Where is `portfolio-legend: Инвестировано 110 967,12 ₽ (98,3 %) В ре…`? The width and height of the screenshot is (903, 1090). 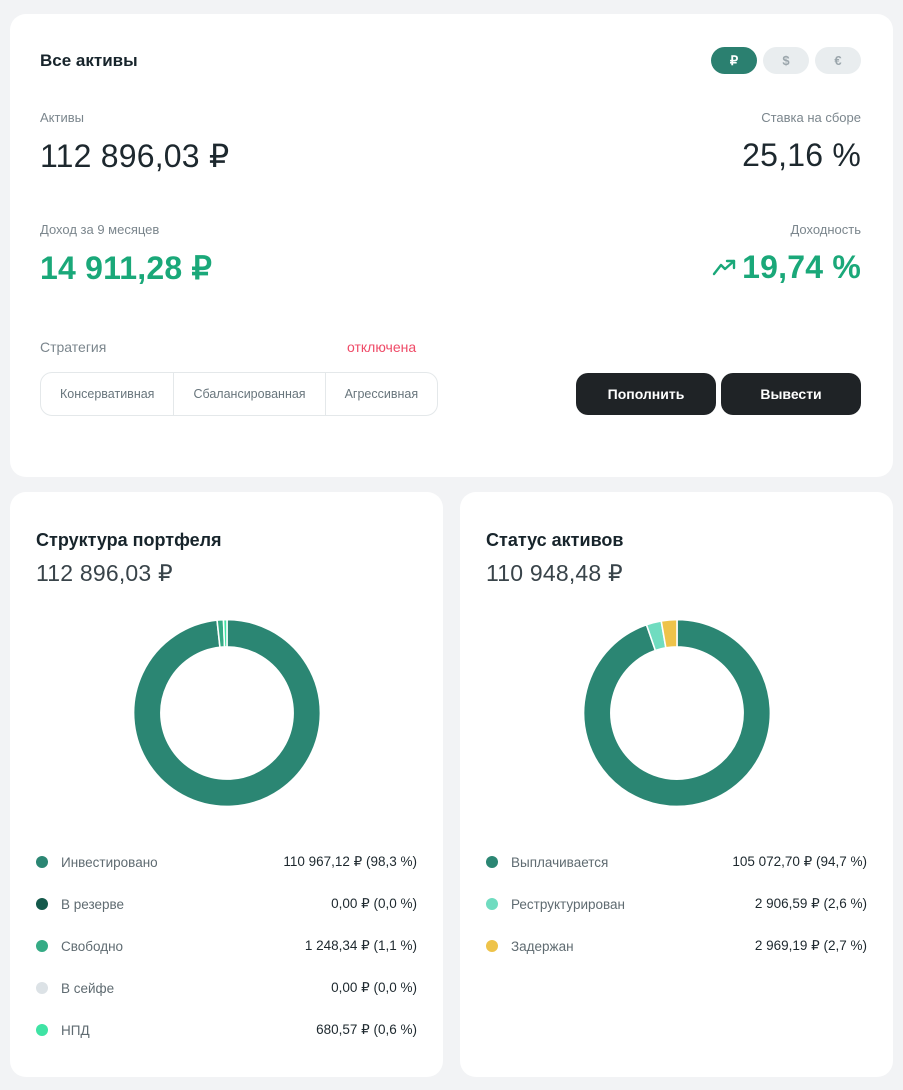 portfolio-legend: Инвестировано 110 967,12 ₽ (98,3 %) В ре… is located at coordinates (226, 946).